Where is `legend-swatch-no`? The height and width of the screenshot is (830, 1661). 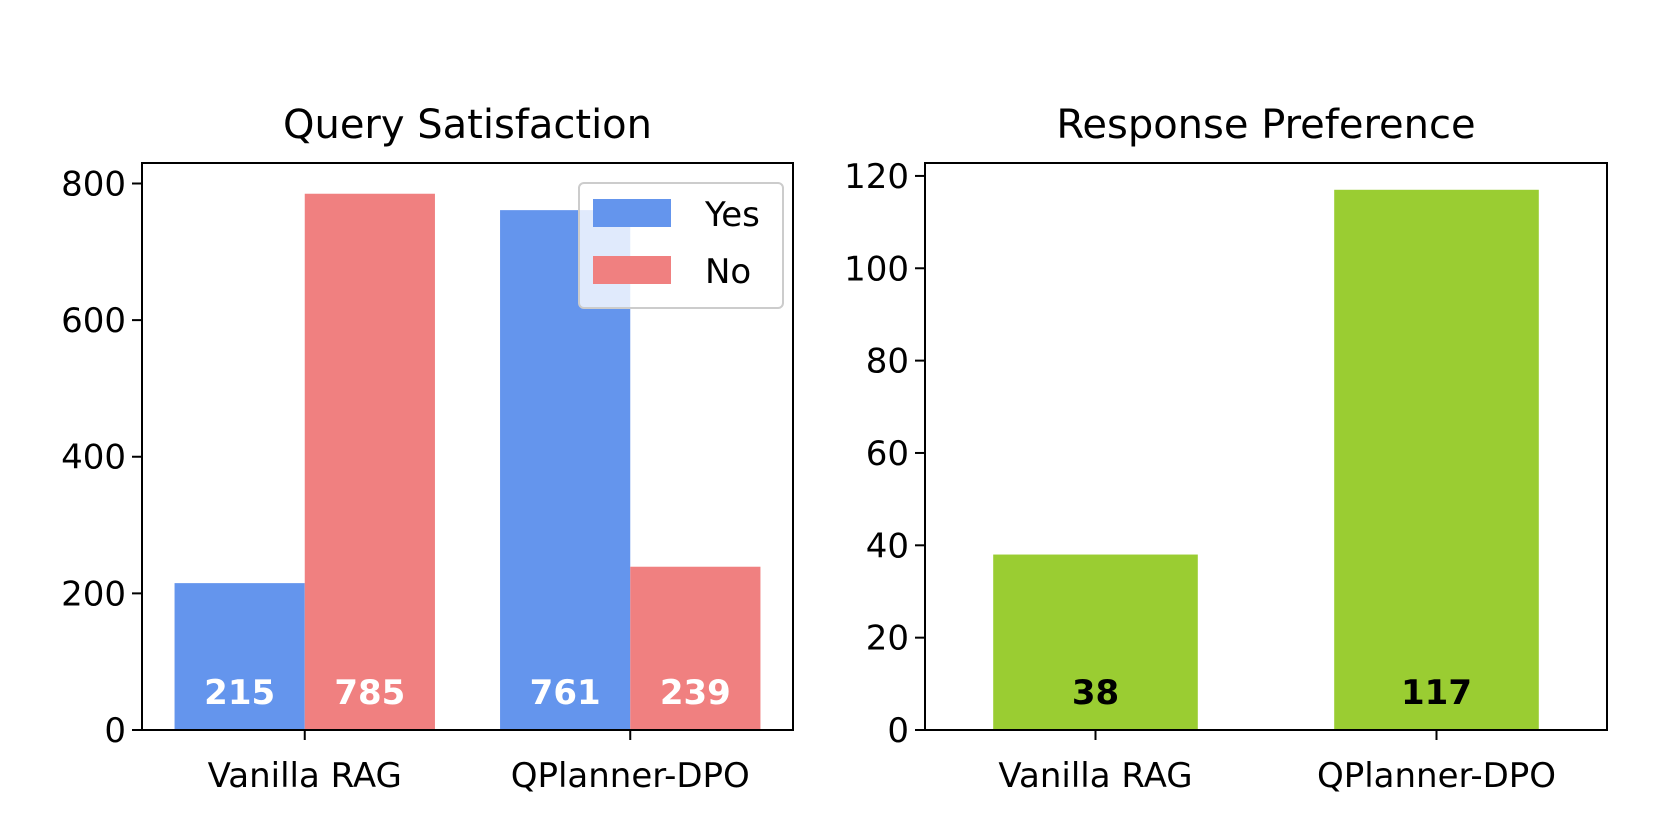
legend-swatch-no is located at coordinates (632, 270).